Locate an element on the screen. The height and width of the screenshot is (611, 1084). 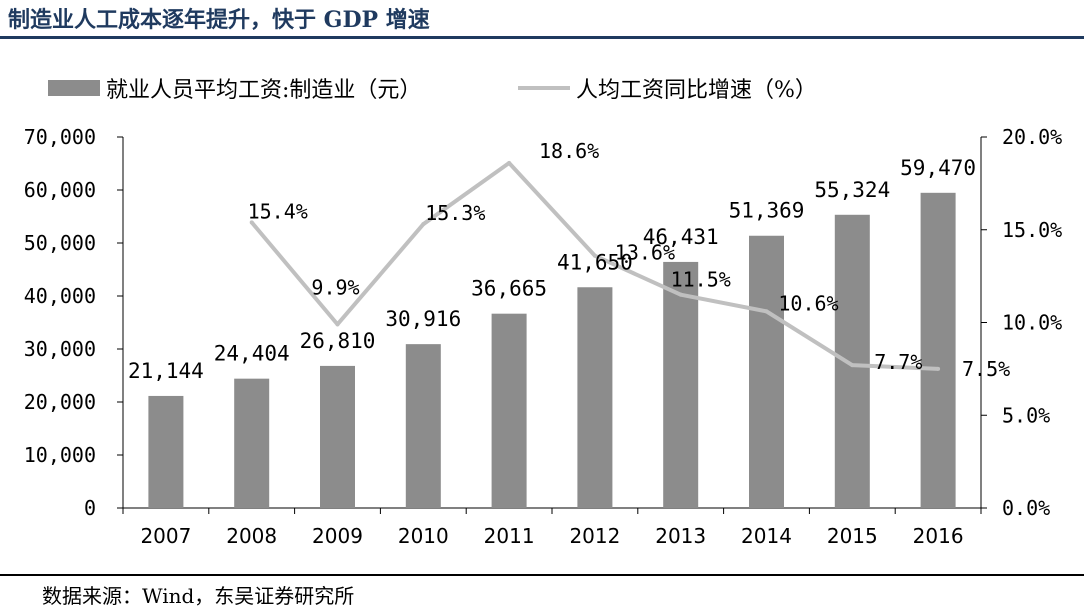
line-value-label: 9.9% is located at coordinates (335, 287).